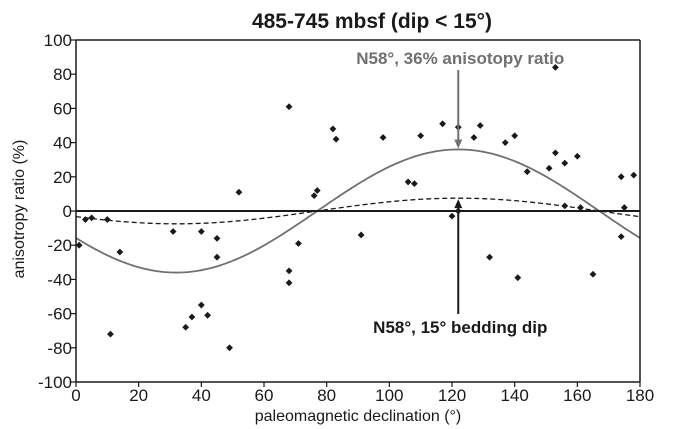 The width and height of the screenshot is (675, 429). Describe the element at coordinates (389, 395) in the screenshot. I see `x-tick-label: 100` at that location.